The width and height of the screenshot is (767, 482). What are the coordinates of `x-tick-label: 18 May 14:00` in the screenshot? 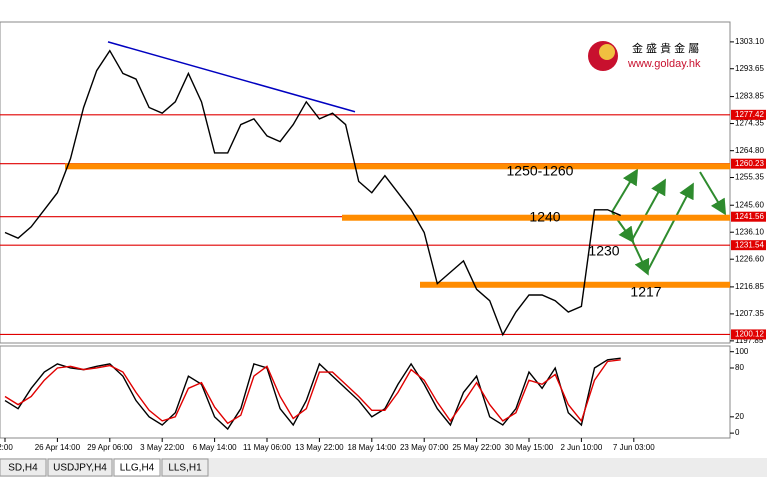 It's located at (372, 447).